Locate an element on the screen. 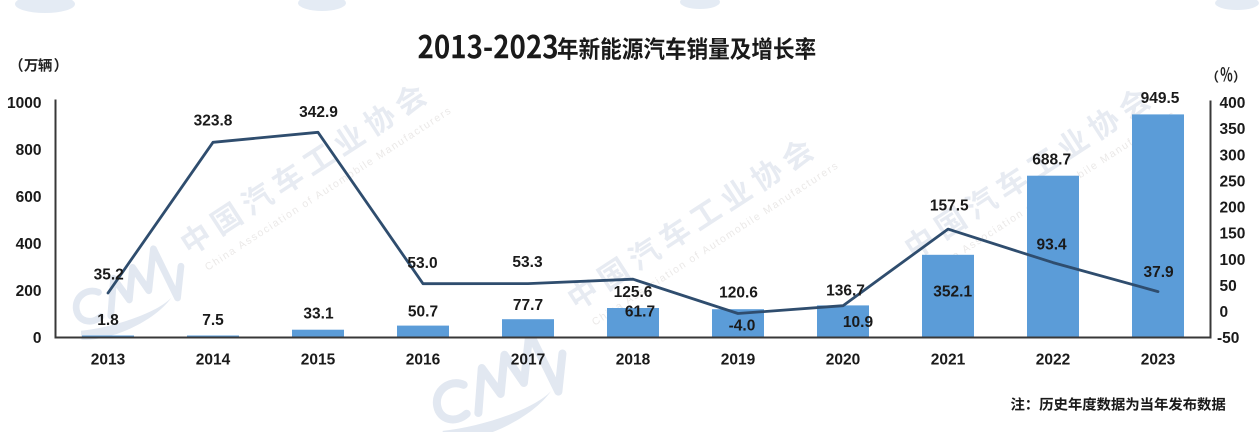 Image resolution: width=1260 pixels, height=432 pixels. svg-text: -50 is located at coordinates (1228, 338).